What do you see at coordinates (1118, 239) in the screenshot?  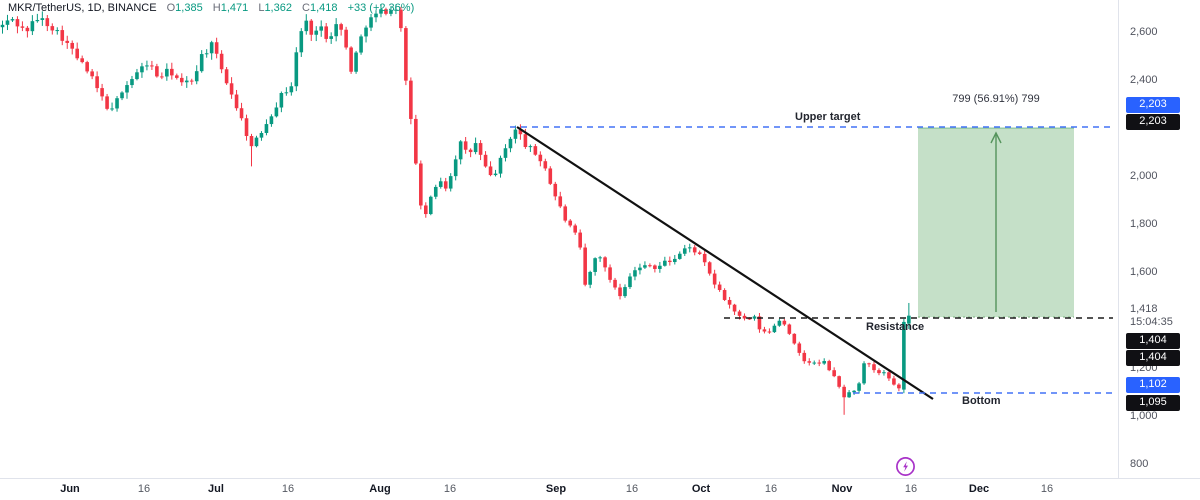 I see `price-scale-separator` at bounding box center [1118, 239].